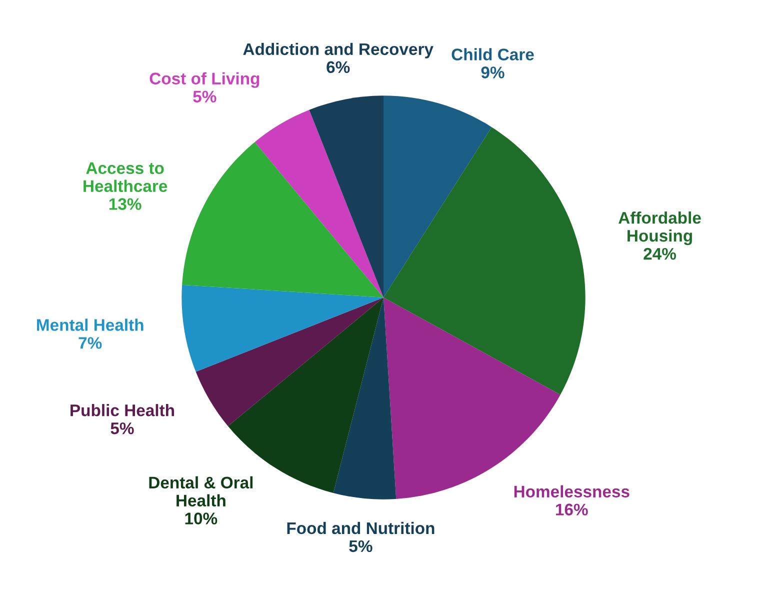  I want to click on slice-label: Addiction and Recovery, so click(338, 50).